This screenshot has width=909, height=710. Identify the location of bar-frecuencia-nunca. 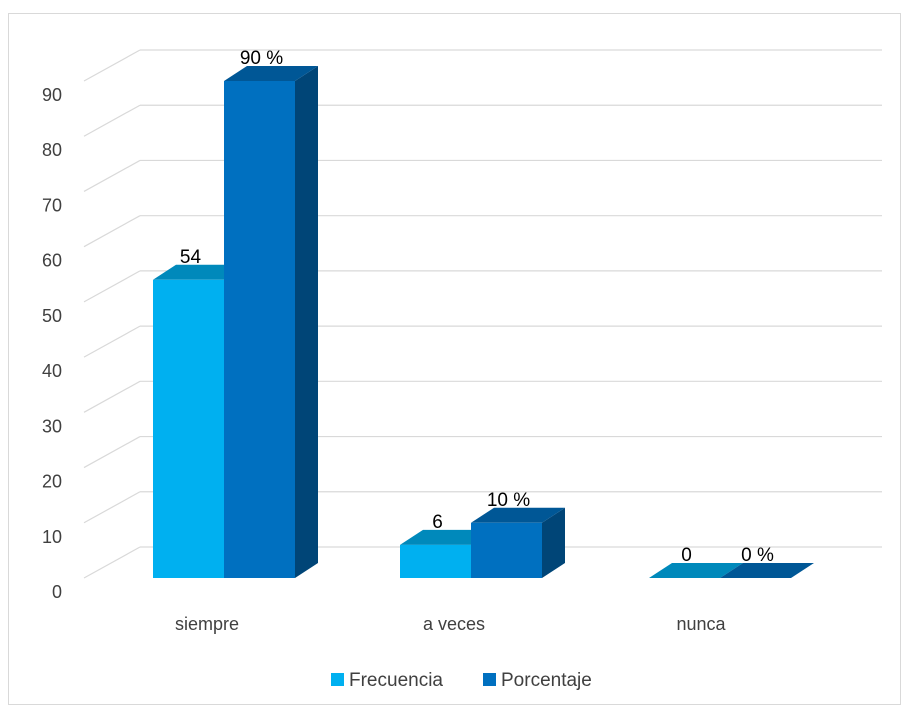
(696, 570).